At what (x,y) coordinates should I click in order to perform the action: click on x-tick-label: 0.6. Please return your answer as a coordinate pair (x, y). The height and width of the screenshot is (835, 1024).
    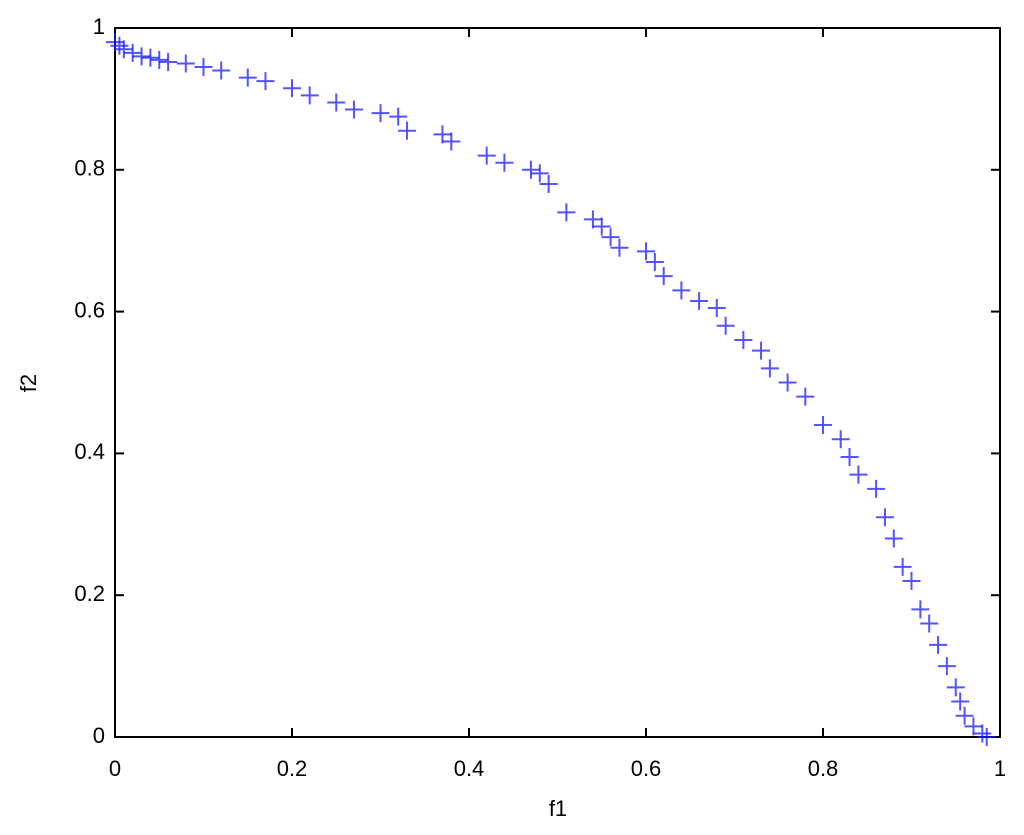
    Looking at the image, I should click on (646, 768).